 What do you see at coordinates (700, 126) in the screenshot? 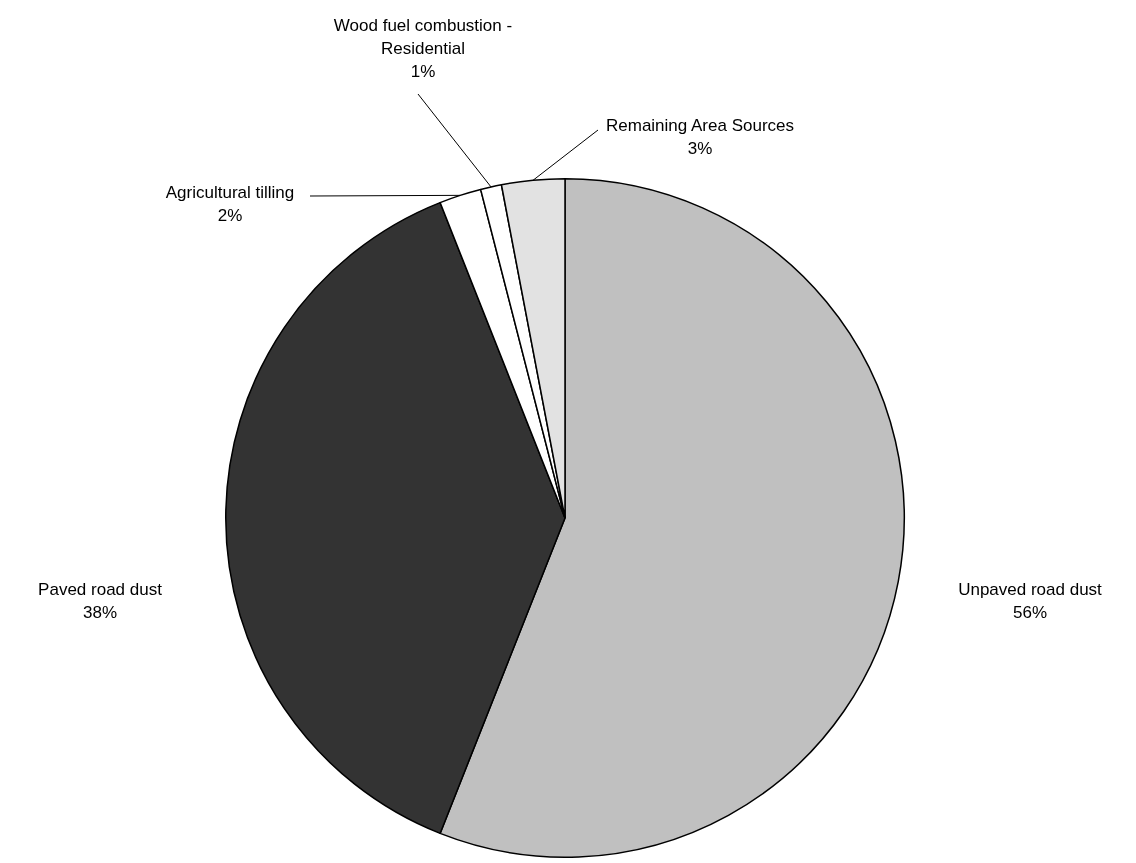
I see `slice-label: Remaining Area Sources` at bounding box center [700, 126].